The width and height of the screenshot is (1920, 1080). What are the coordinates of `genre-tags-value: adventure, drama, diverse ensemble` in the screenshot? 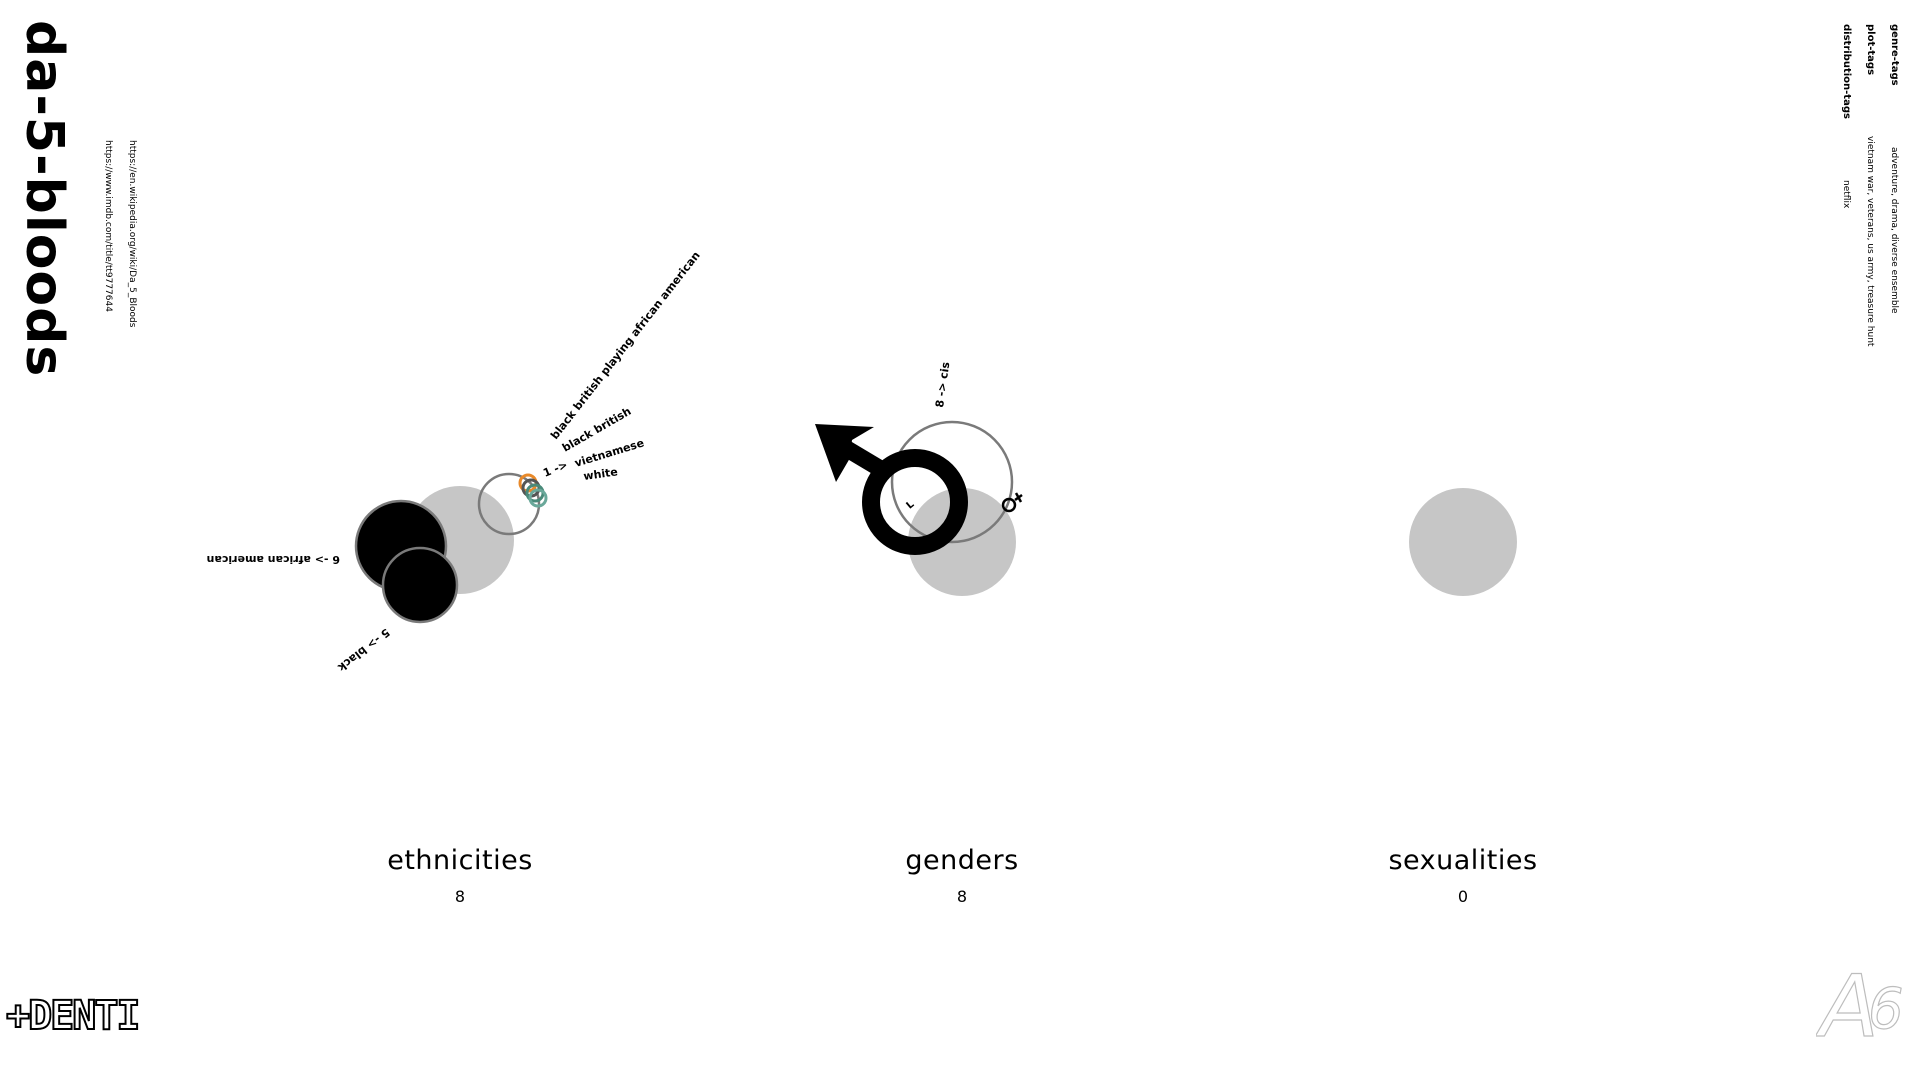 It's located at (1894, 230).